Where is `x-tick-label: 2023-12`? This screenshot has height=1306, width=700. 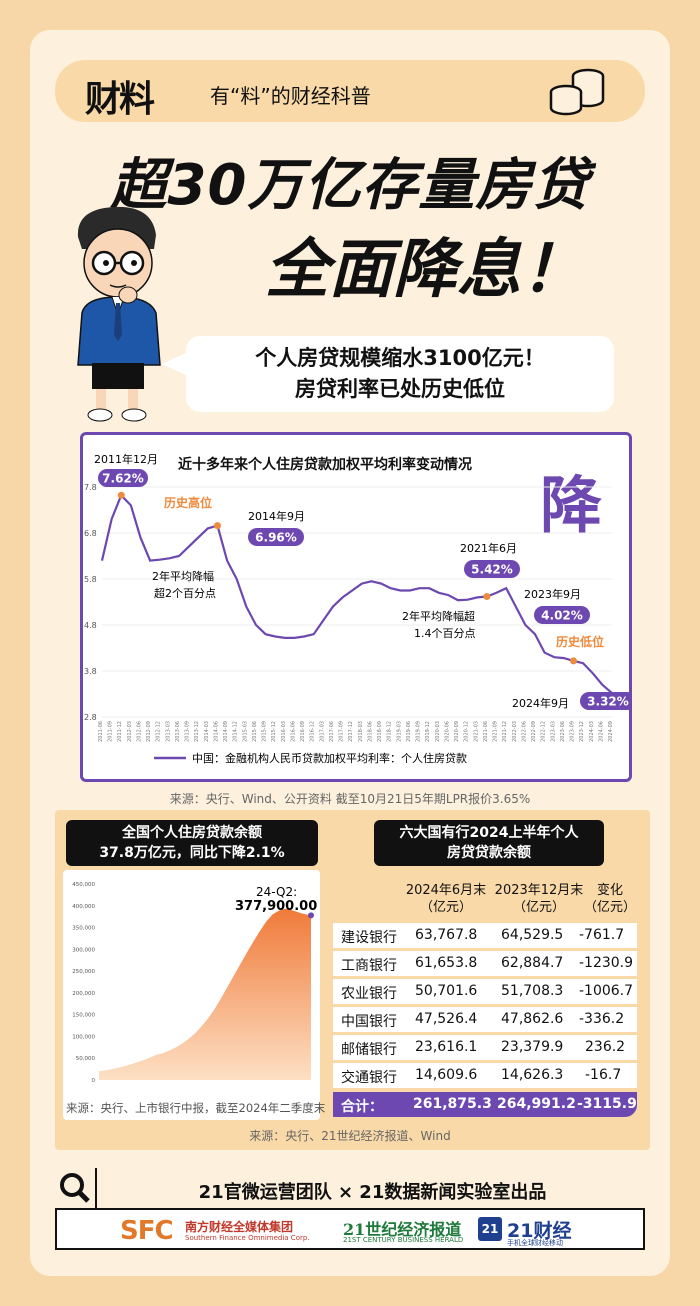
x-tick-label: 2023-12 is located at coordinates (582, 731).